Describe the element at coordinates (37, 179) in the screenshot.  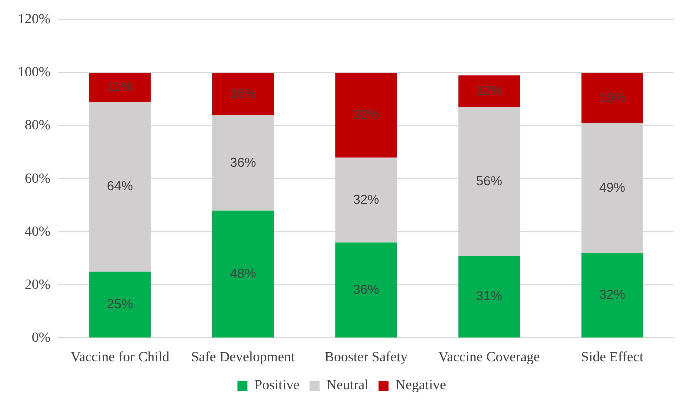
I see `y-tick-label: 60%` at that location.